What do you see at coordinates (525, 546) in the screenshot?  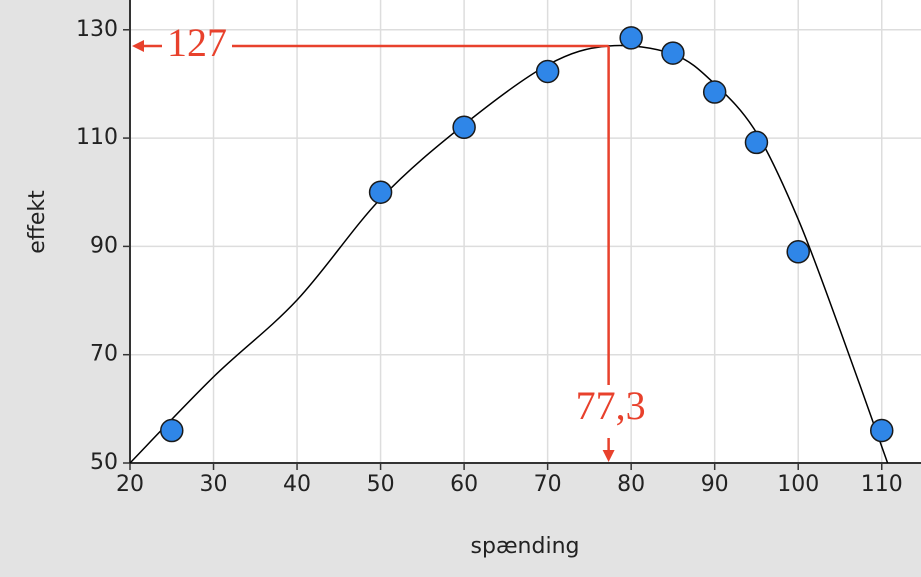 I see `x-axis-label: spænding` at bounding box center [525, 546].